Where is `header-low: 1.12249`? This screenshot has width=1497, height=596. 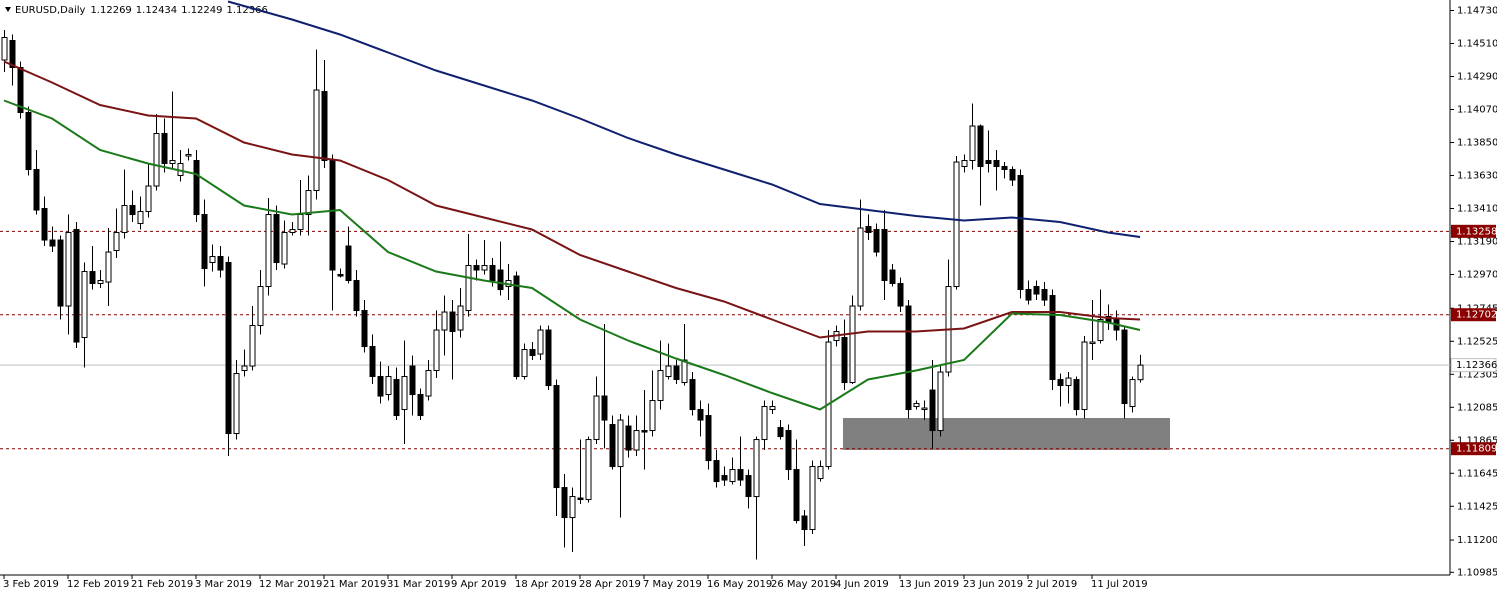
header-low: 1.12249 is located at coordinates (201, 10).